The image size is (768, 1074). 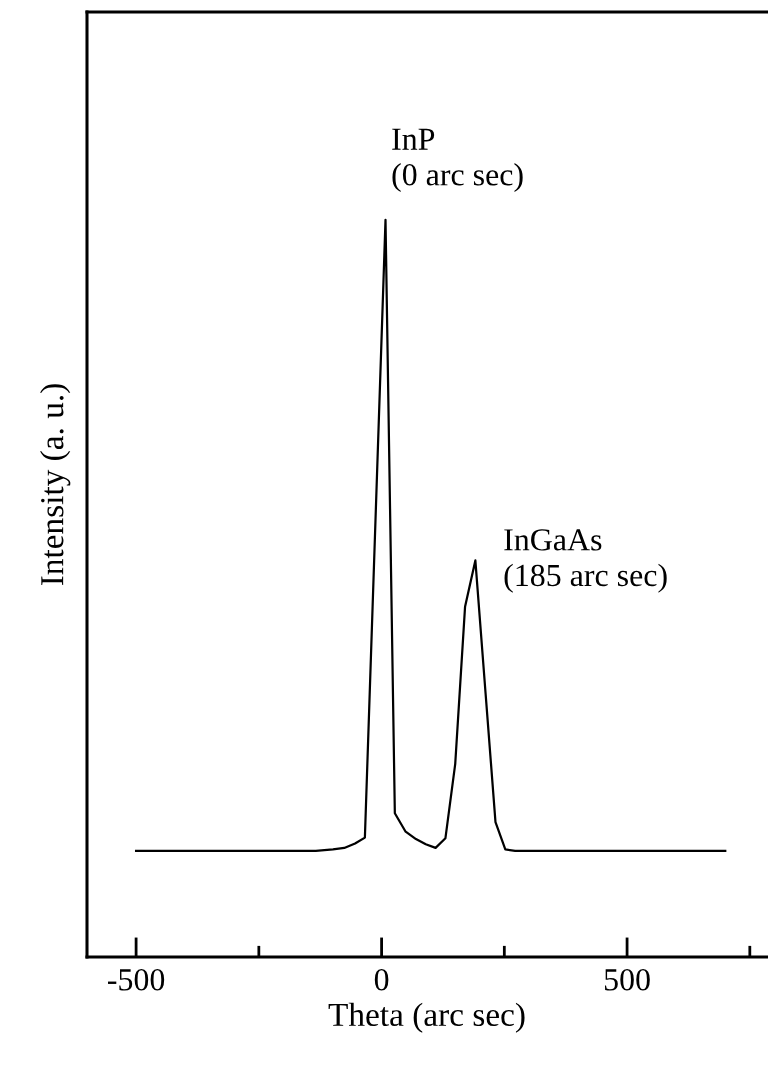 I want to click on x-tick-label: -500, so click(x=136, y=980).